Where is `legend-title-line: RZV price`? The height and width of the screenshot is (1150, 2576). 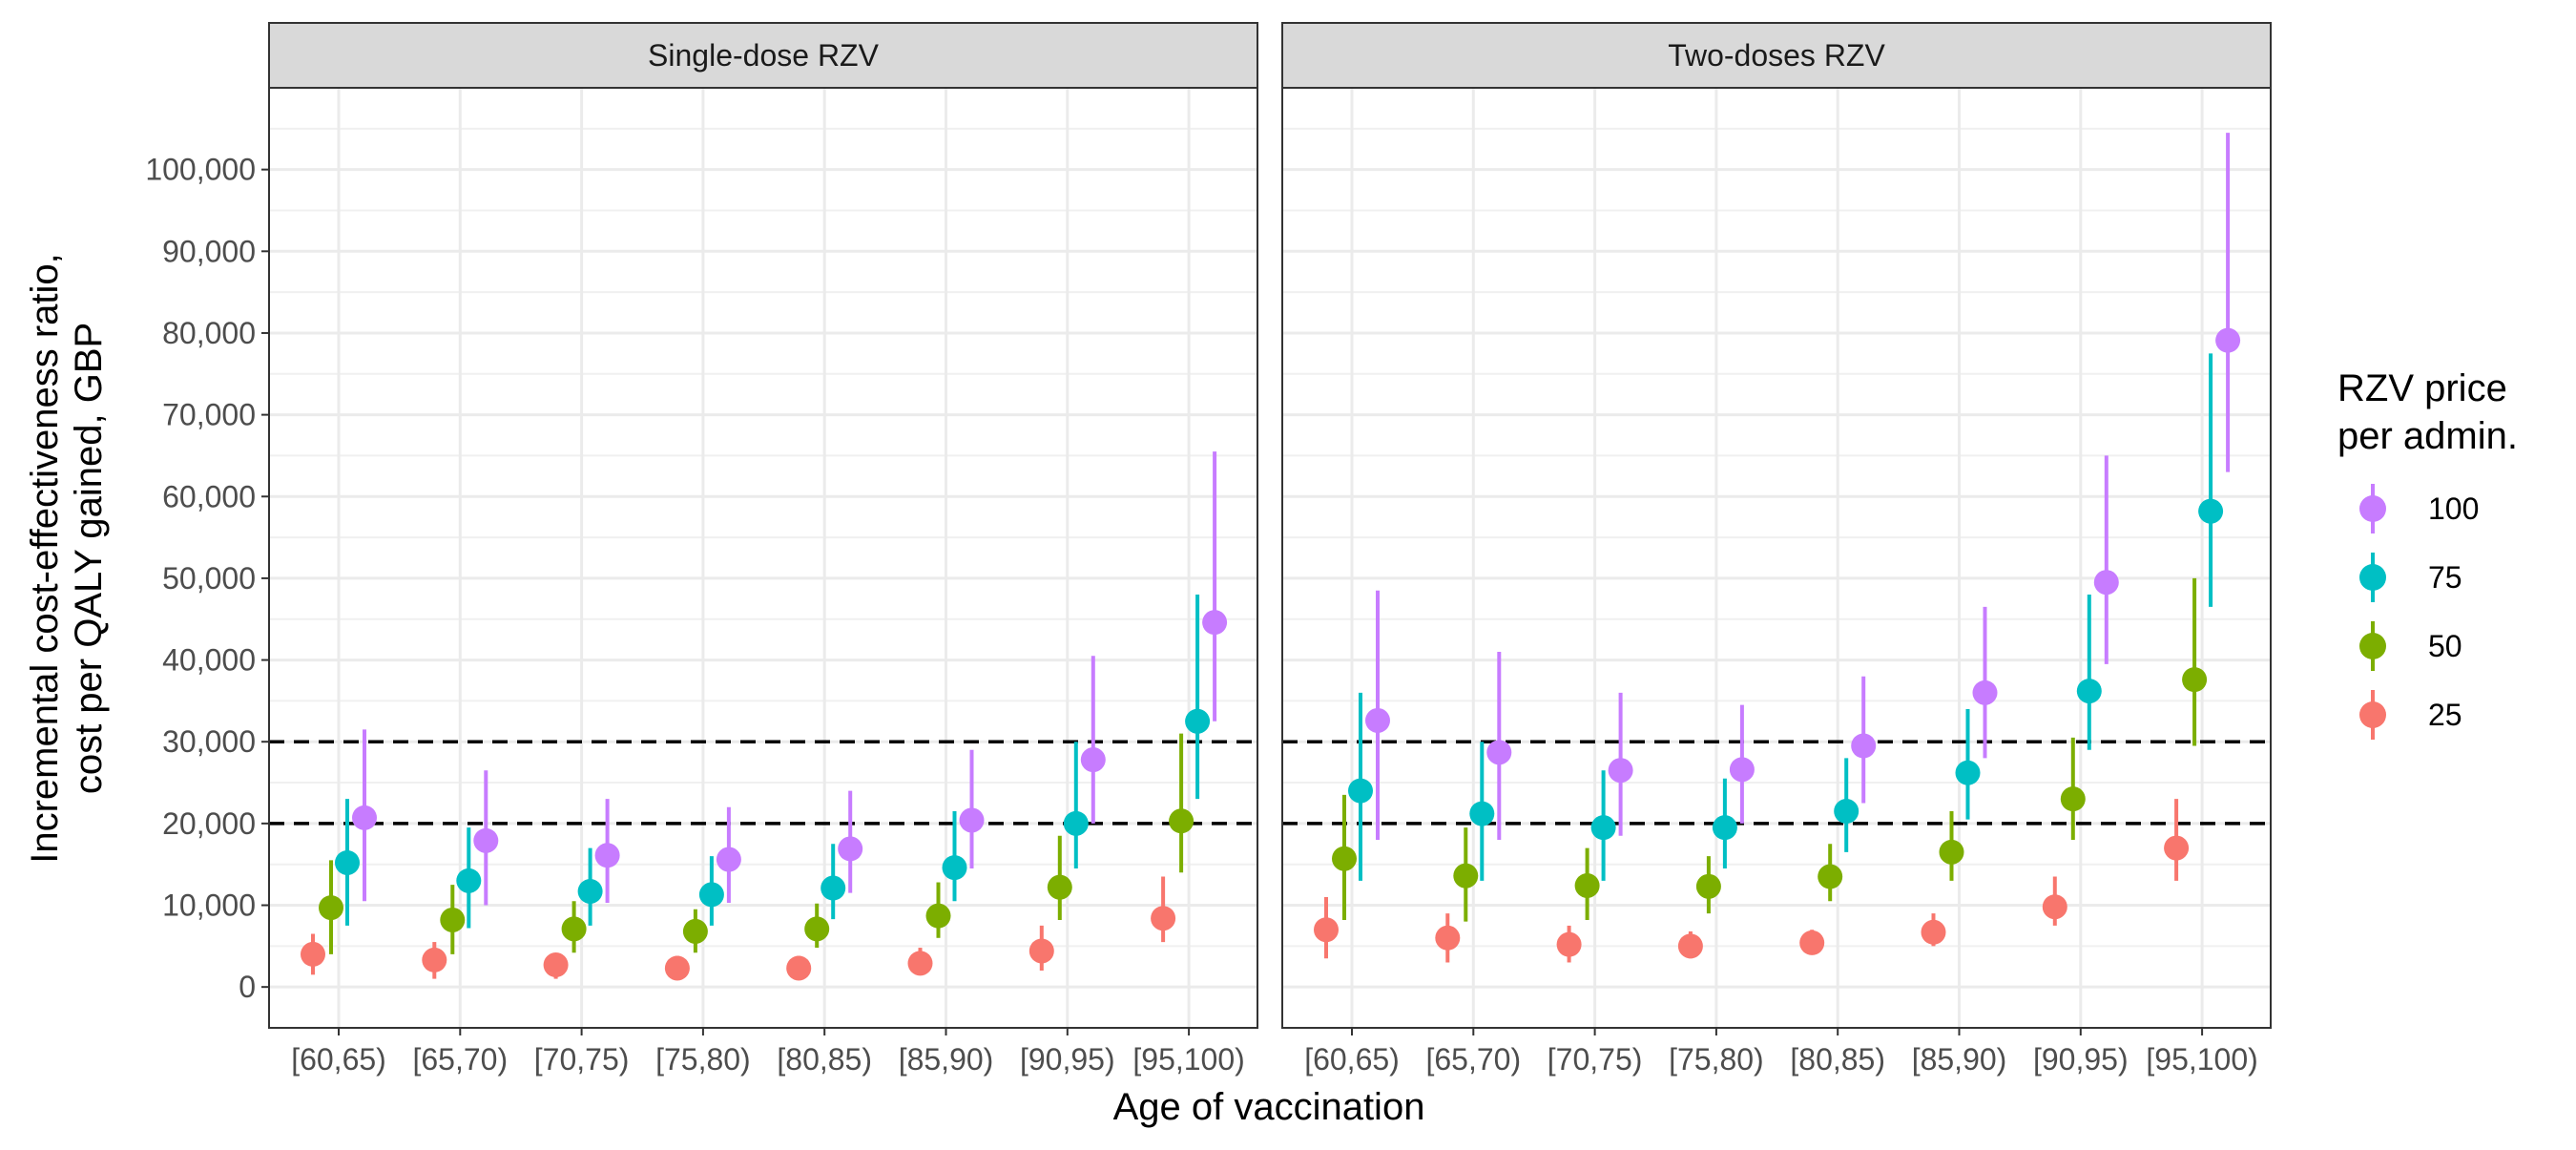 legend-title-line: RZV price is located at coordinates (2422, 388).